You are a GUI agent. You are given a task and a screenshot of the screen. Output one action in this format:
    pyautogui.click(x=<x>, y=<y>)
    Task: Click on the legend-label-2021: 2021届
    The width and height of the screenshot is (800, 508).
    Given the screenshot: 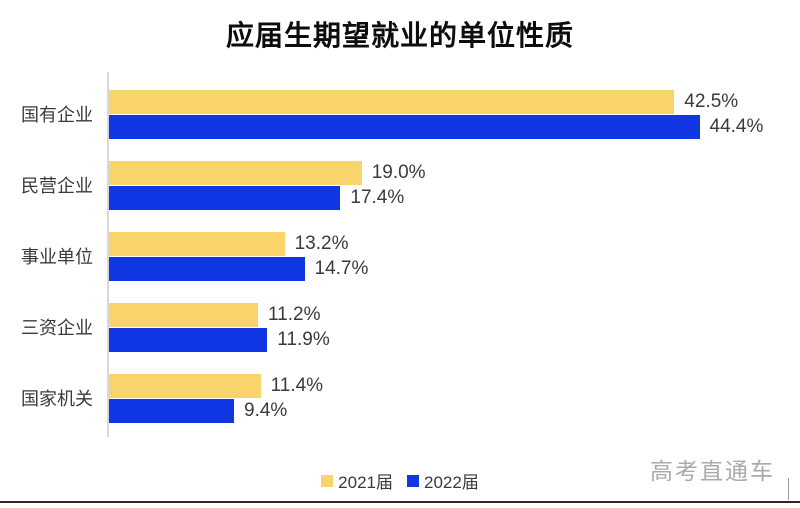 What is the action you would take?
    pyautogui.click(x=365, y=482)
    